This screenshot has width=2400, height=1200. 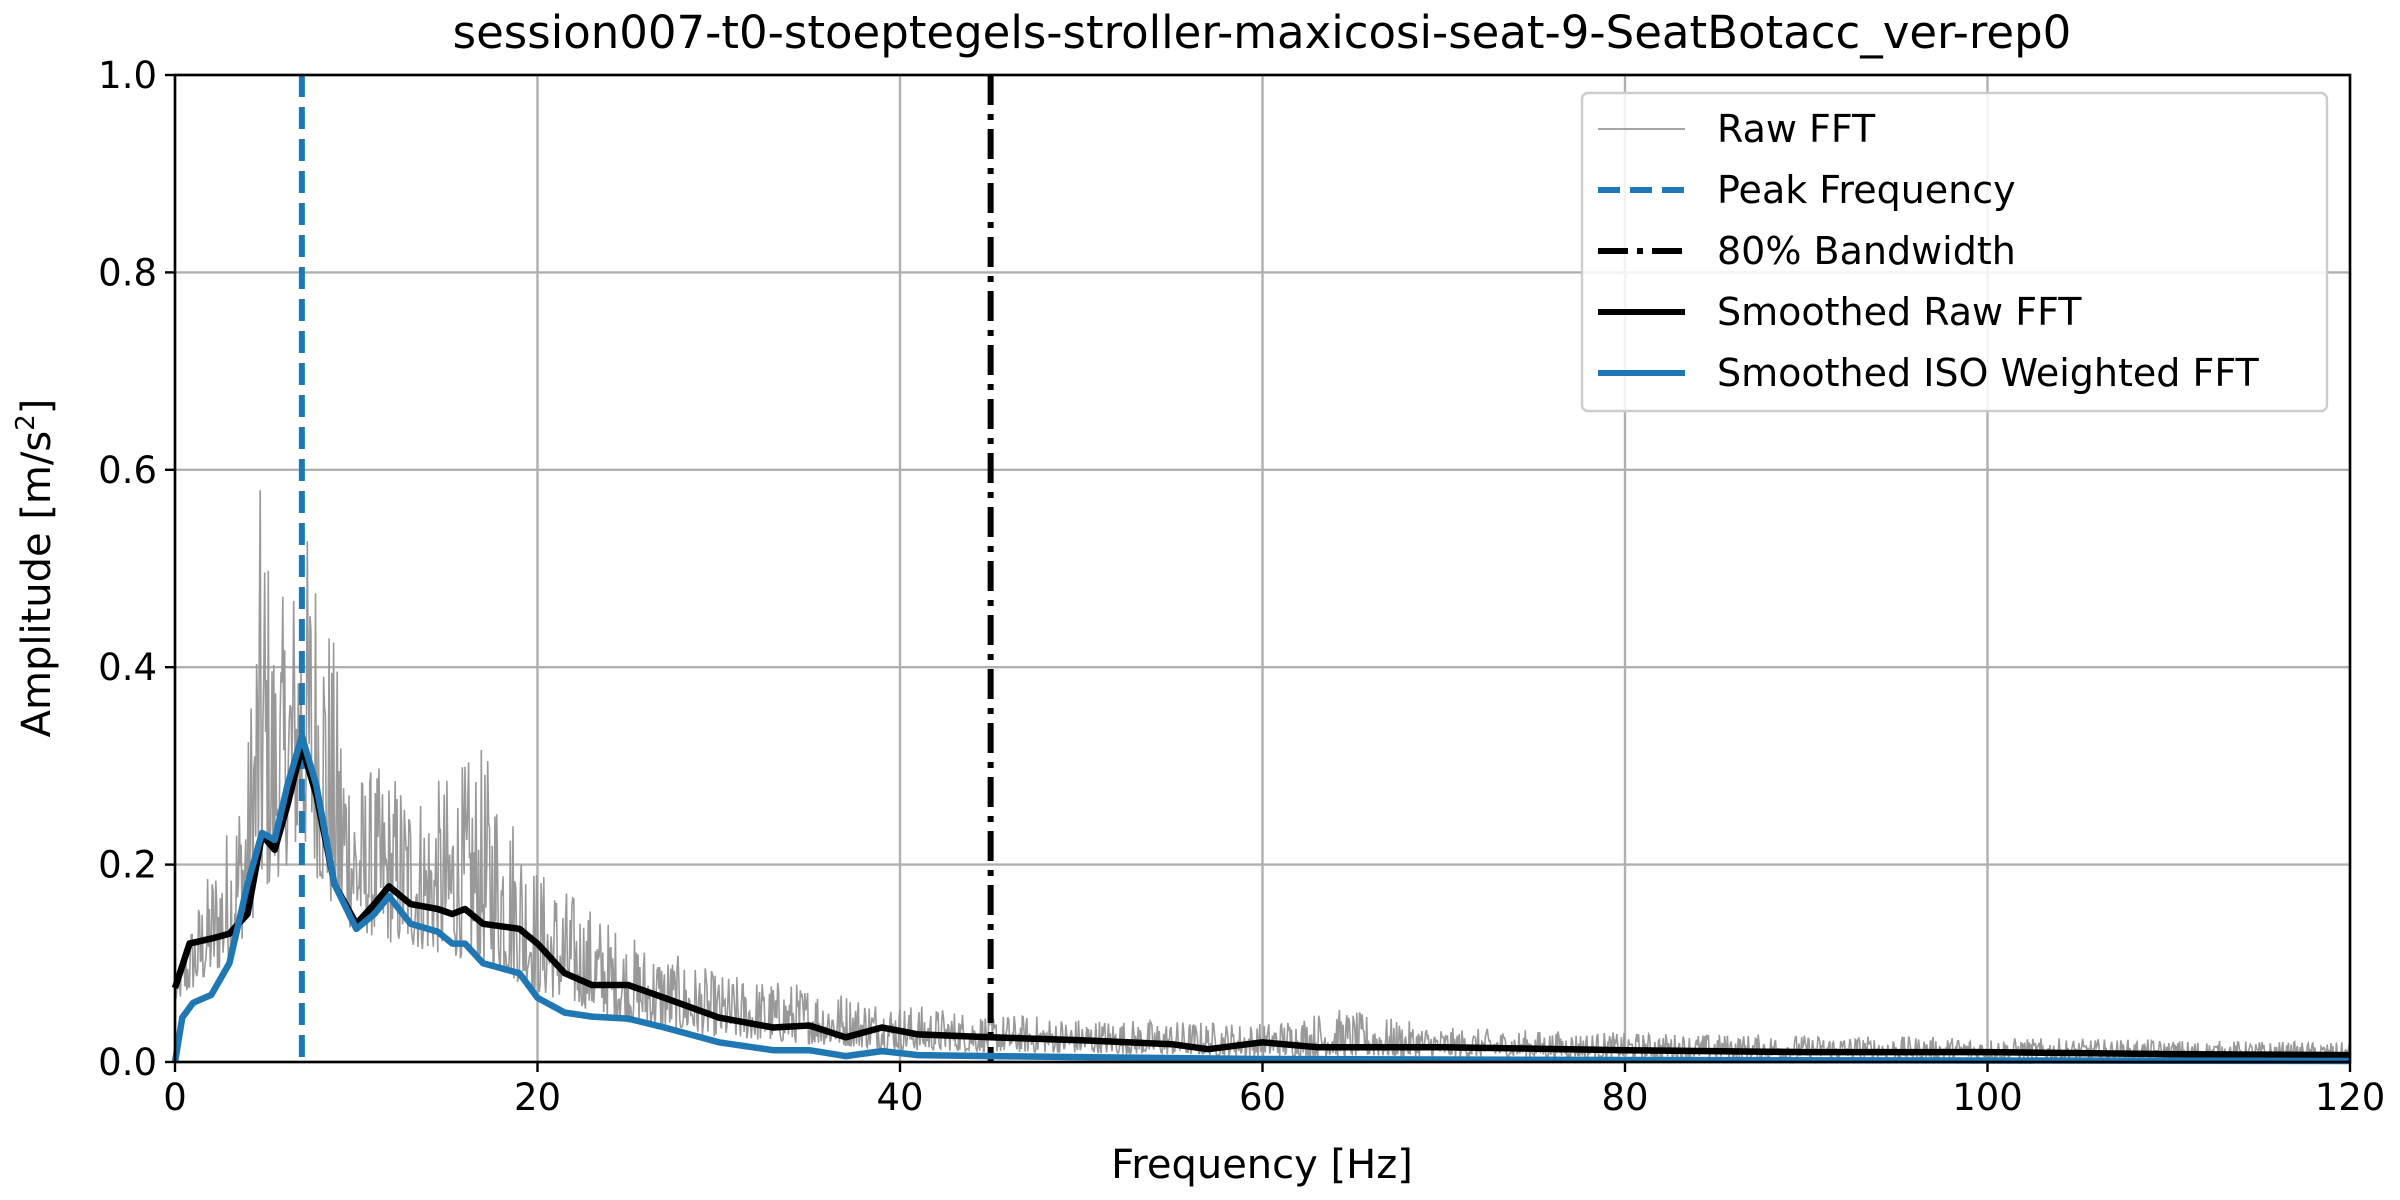 I want to click on x-axis-ticks: 0 20 40 60 80 100 120, so click(x=1274, y=1090).